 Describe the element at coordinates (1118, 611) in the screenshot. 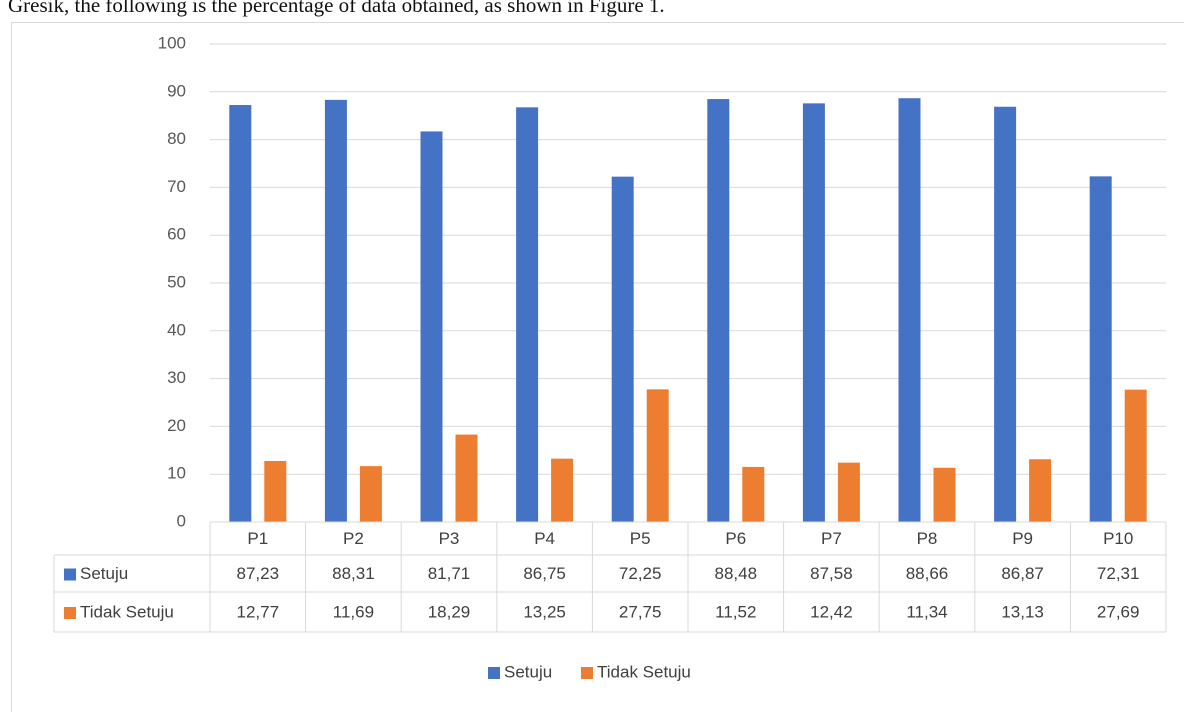

I see `table-cell-value: 27,69` at that location.